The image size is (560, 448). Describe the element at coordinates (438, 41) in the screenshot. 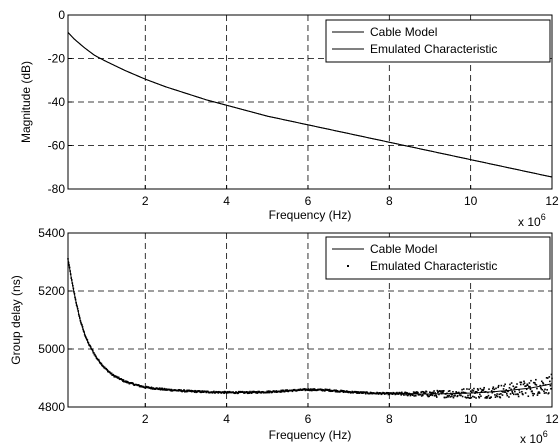

I see `magnitude-legend: Cable Model Emulated Characteristic` at that location.